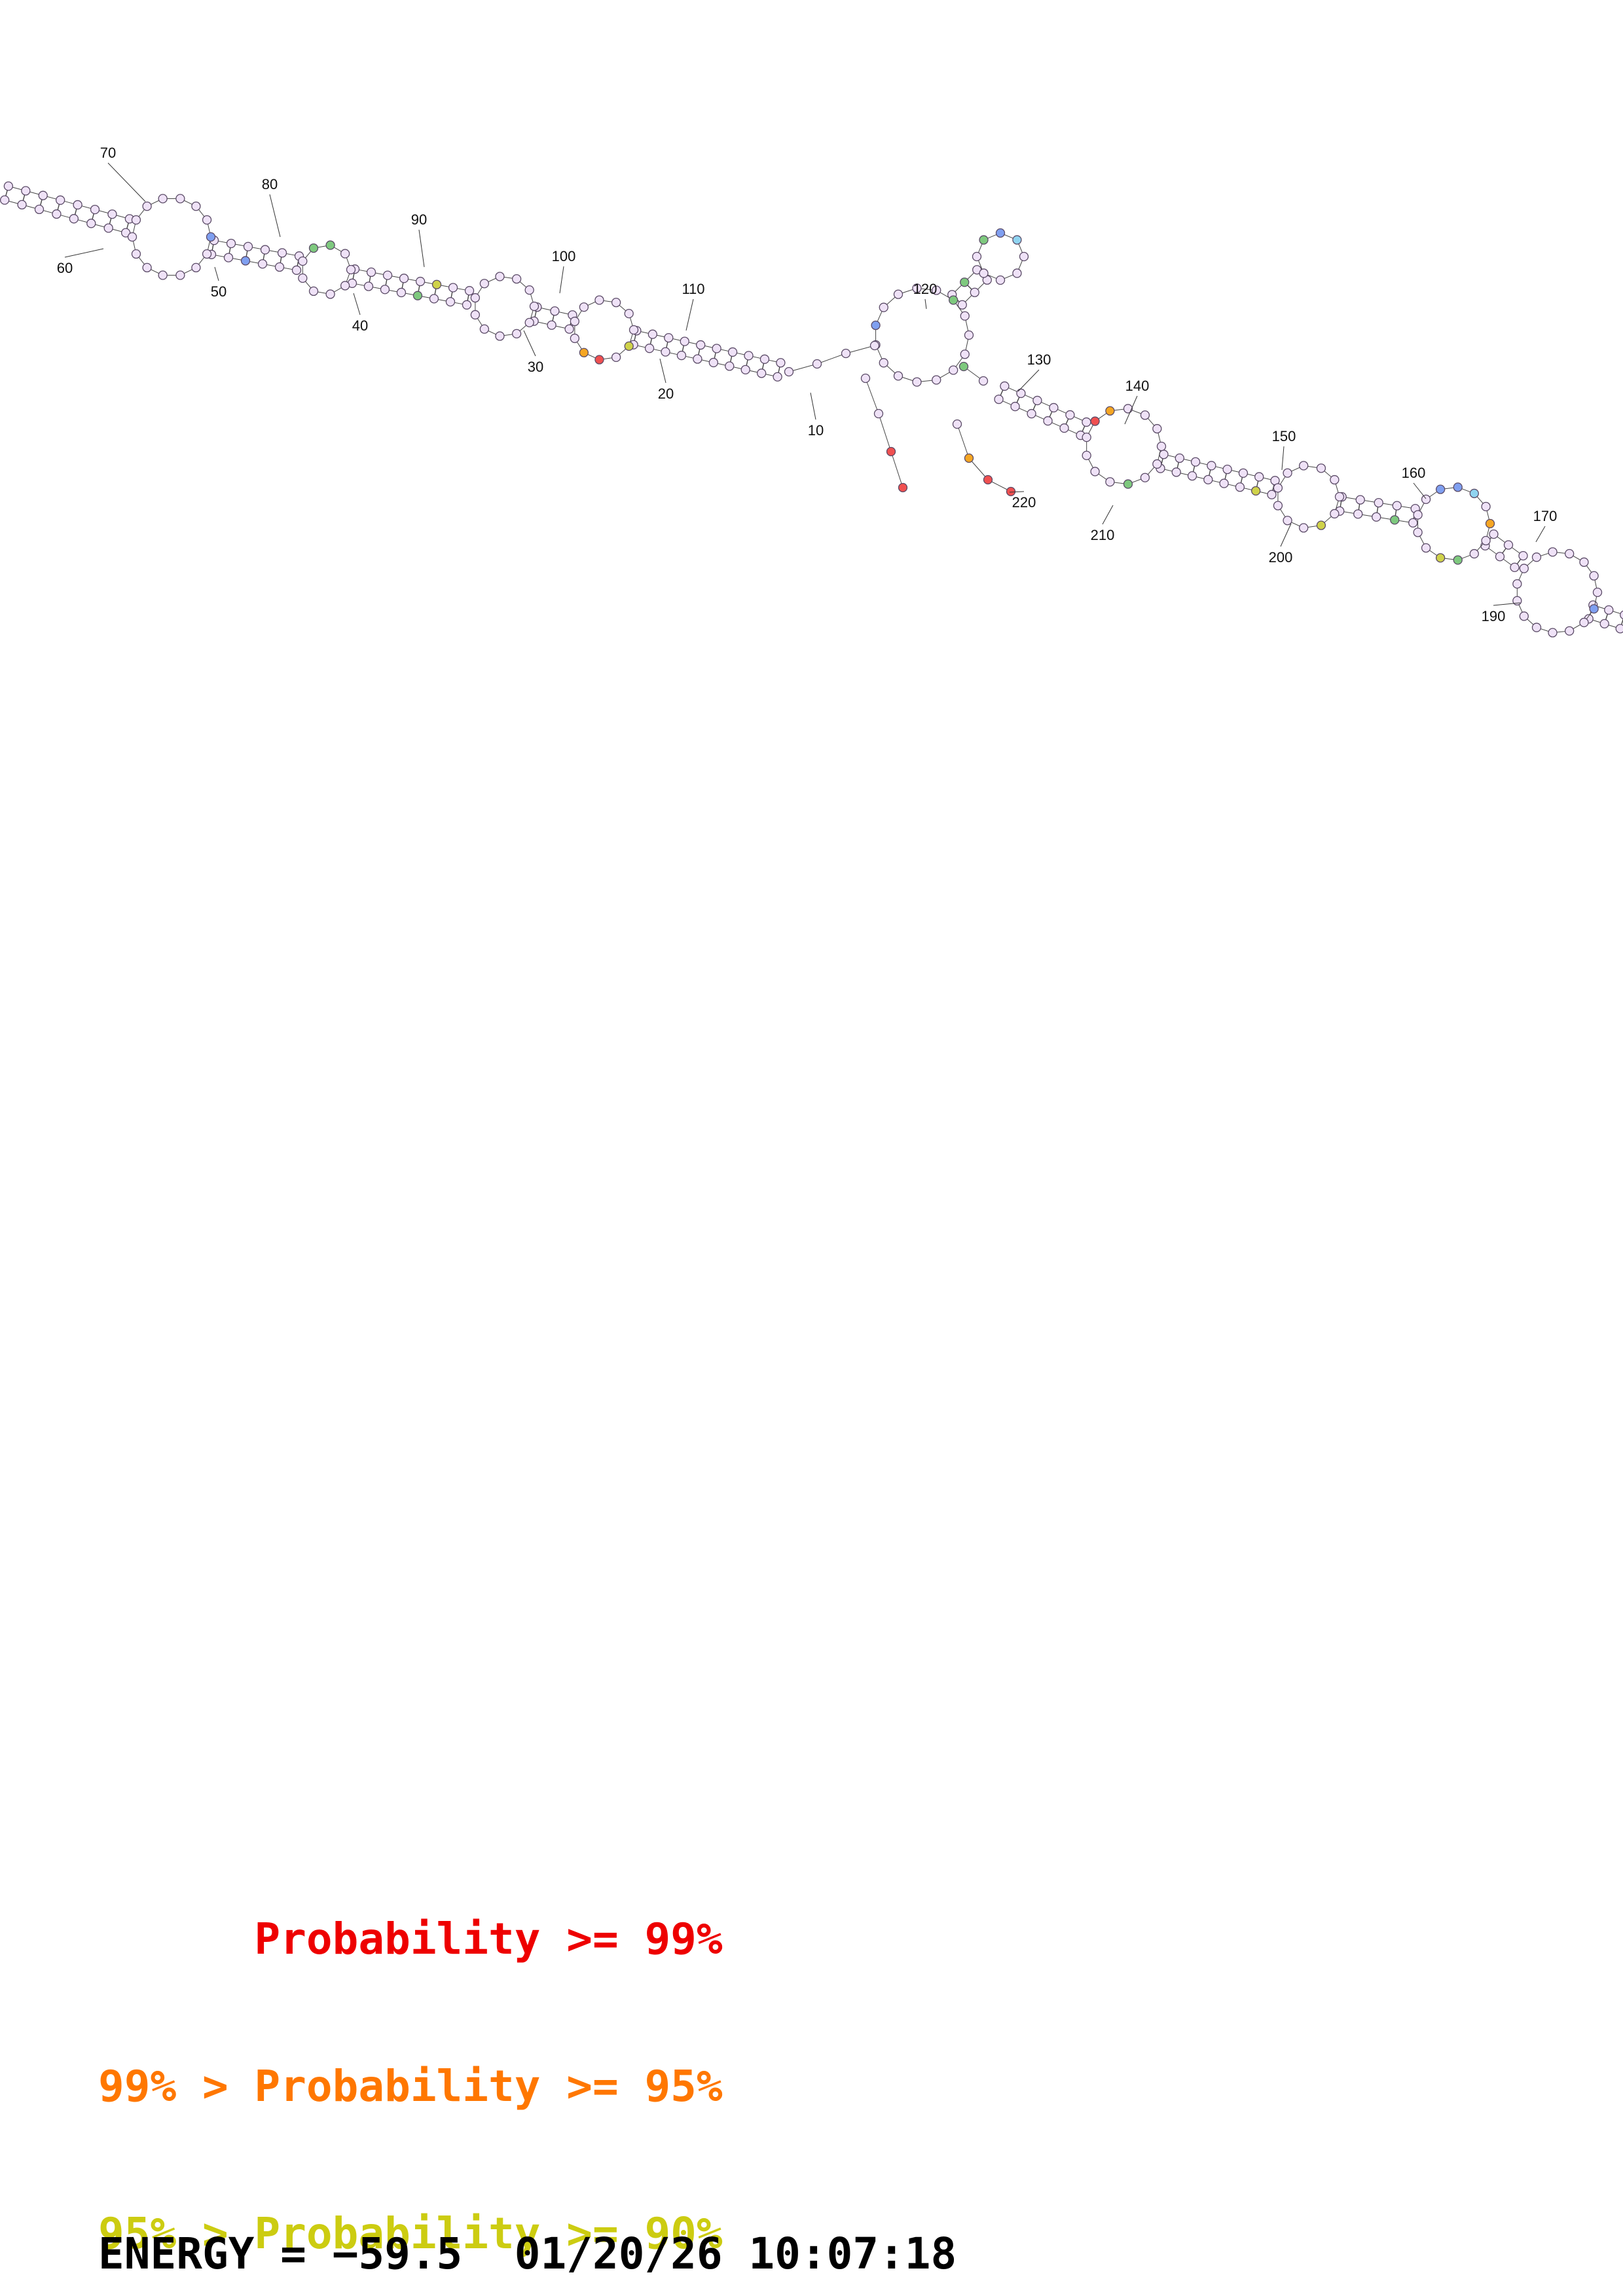 This screenshot has width=1623, height=2296. What do you see at coordinates (816, 430) in the screenshot?
I see `position-label: 10` at bounding box center [816, 430].